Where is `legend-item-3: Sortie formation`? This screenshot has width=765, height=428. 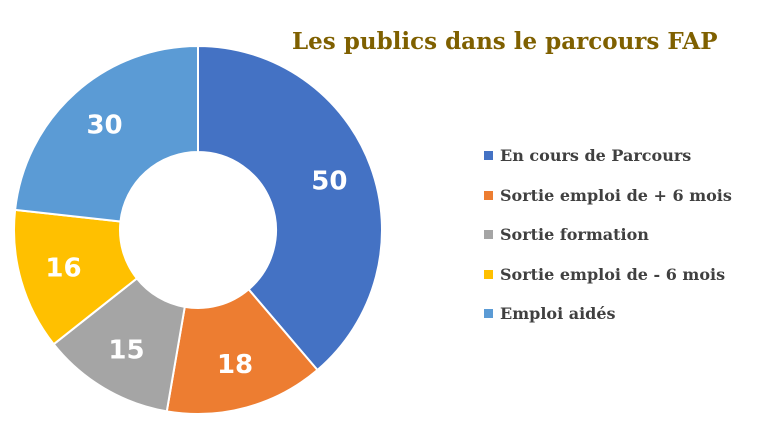
legend-item-3: Sortie formation is located at coordinates (619, 235).